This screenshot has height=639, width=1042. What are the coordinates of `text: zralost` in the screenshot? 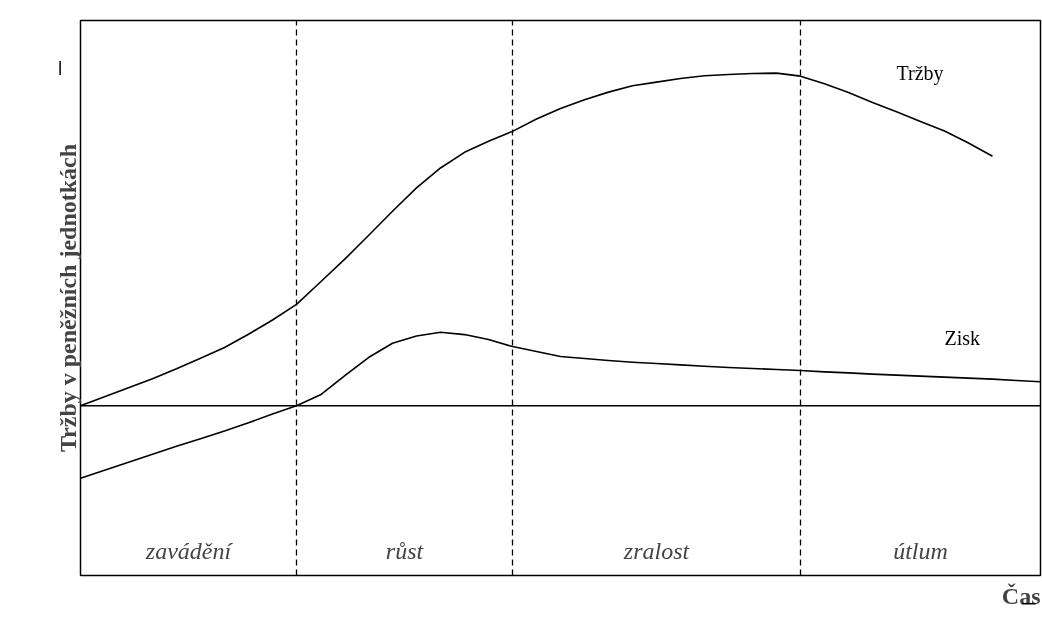 It's located at (656, 550).